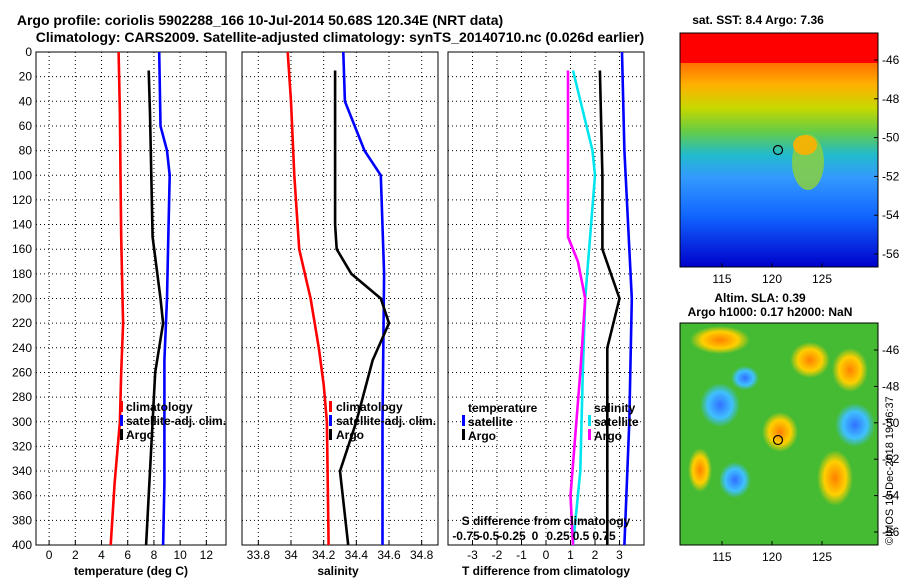 The width and height of the screenshot is (900, 580). Describe the element at coordinates (364, 298) in the screenshot. I see `series-line-satellite-adj-clim-` at that location.